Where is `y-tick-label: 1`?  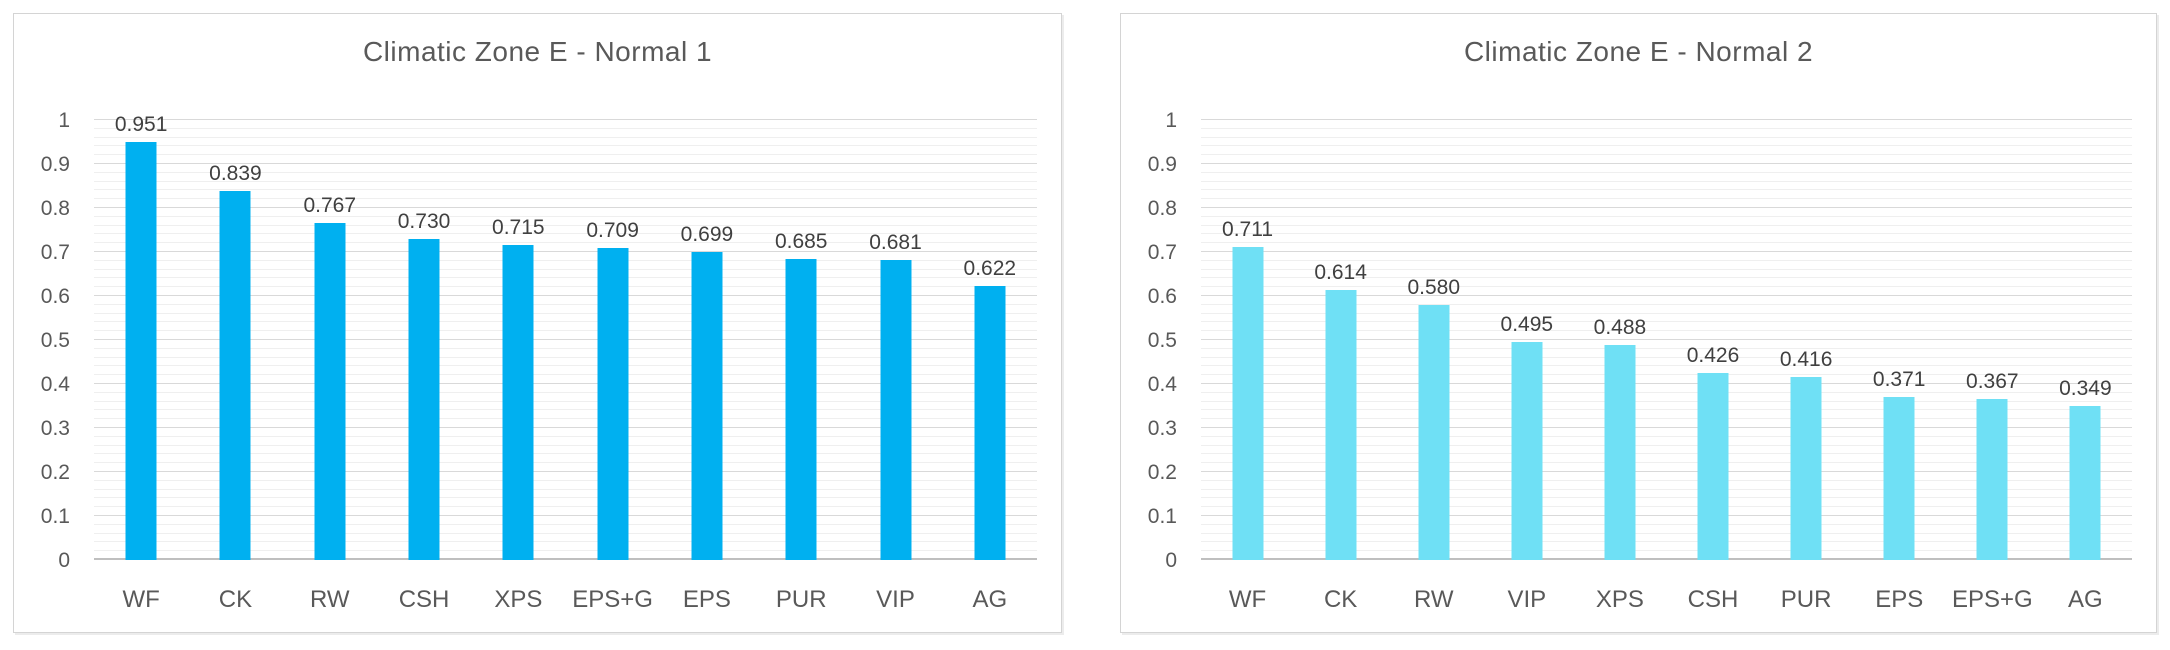 y-tick-label: 1 is located at coordinates (64, 120).